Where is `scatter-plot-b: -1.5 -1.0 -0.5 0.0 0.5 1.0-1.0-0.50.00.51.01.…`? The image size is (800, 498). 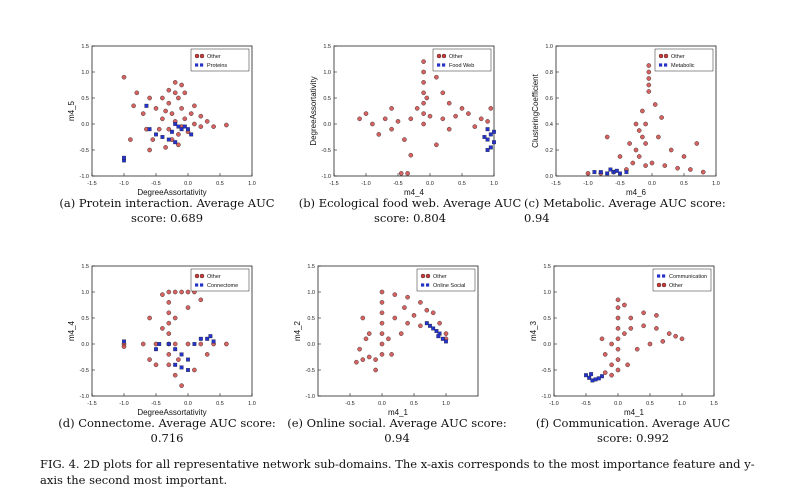 scatter-plot-b: -1.5 -1.0 -0.5 0.0 0.5 1.0-1.0-0.50.00.51.01.… is located at coordinates (403, 120).